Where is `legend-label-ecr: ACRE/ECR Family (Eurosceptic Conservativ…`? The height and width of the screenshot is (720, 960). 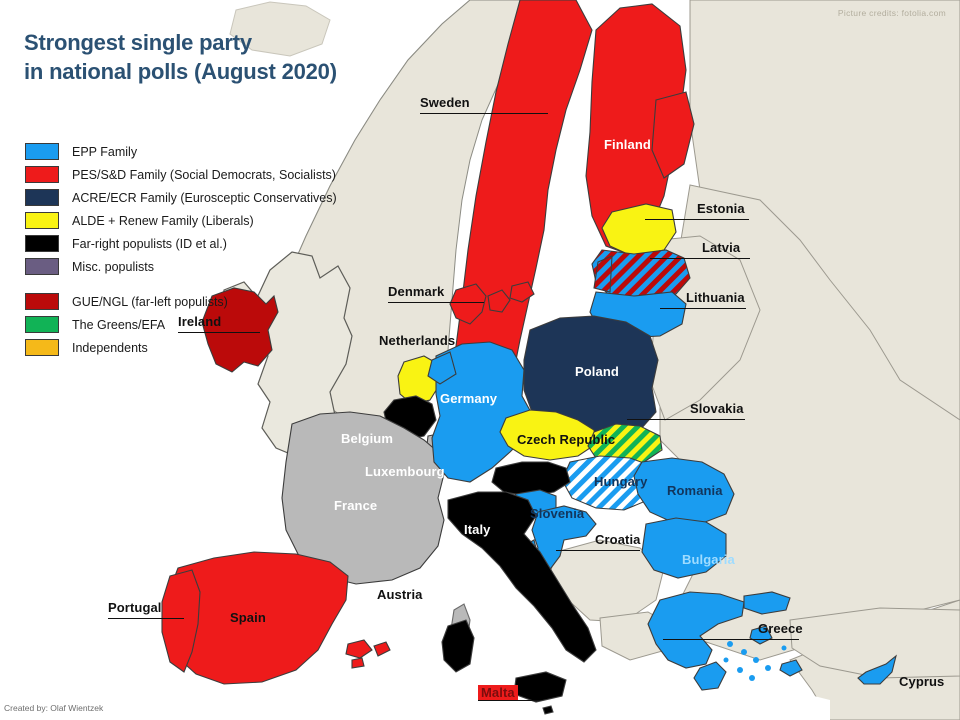
legend-label-ecr: ACRE/ECR Family (Eurosceptic Conservativ… is located at coordinates (204, 197).